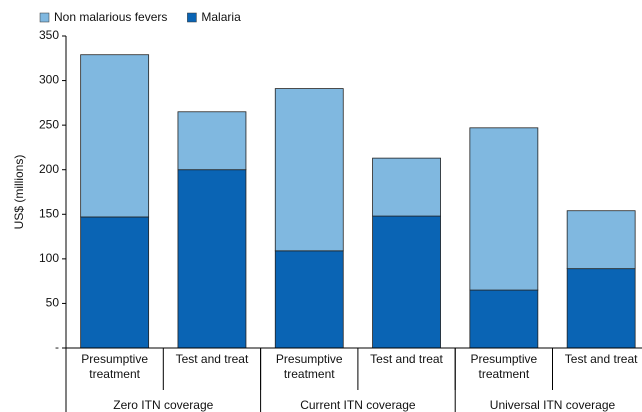 The width and height of the screenshot is (642, 412). Describe the element at coordinates (163, 405) in the screenshot. I see `group-label: Zero ITN coverage` at that location.